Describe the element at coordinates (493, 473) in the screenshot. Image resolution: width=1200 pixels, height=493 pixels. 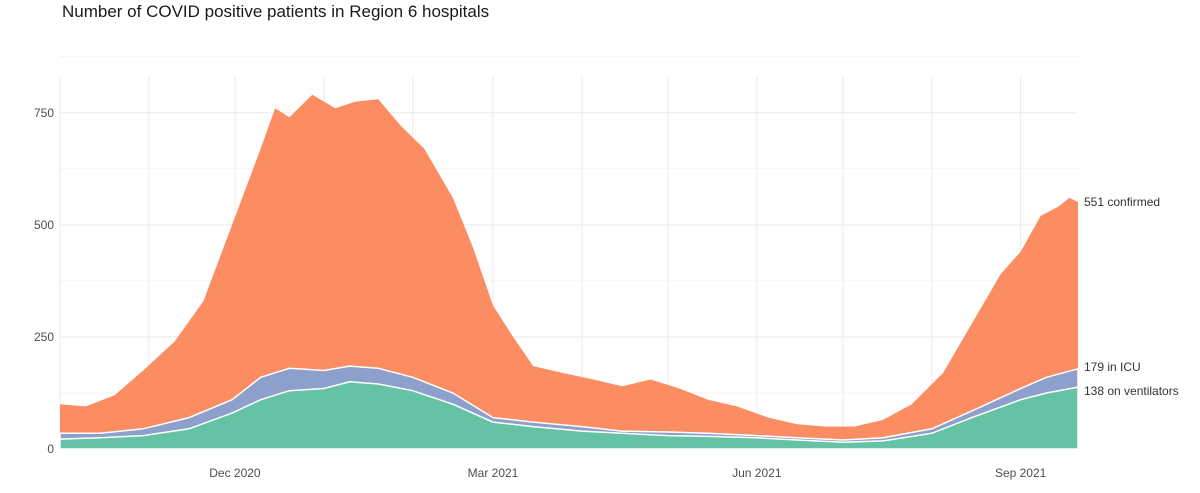
I see `x-tick-label: Mar 2021` at that location.